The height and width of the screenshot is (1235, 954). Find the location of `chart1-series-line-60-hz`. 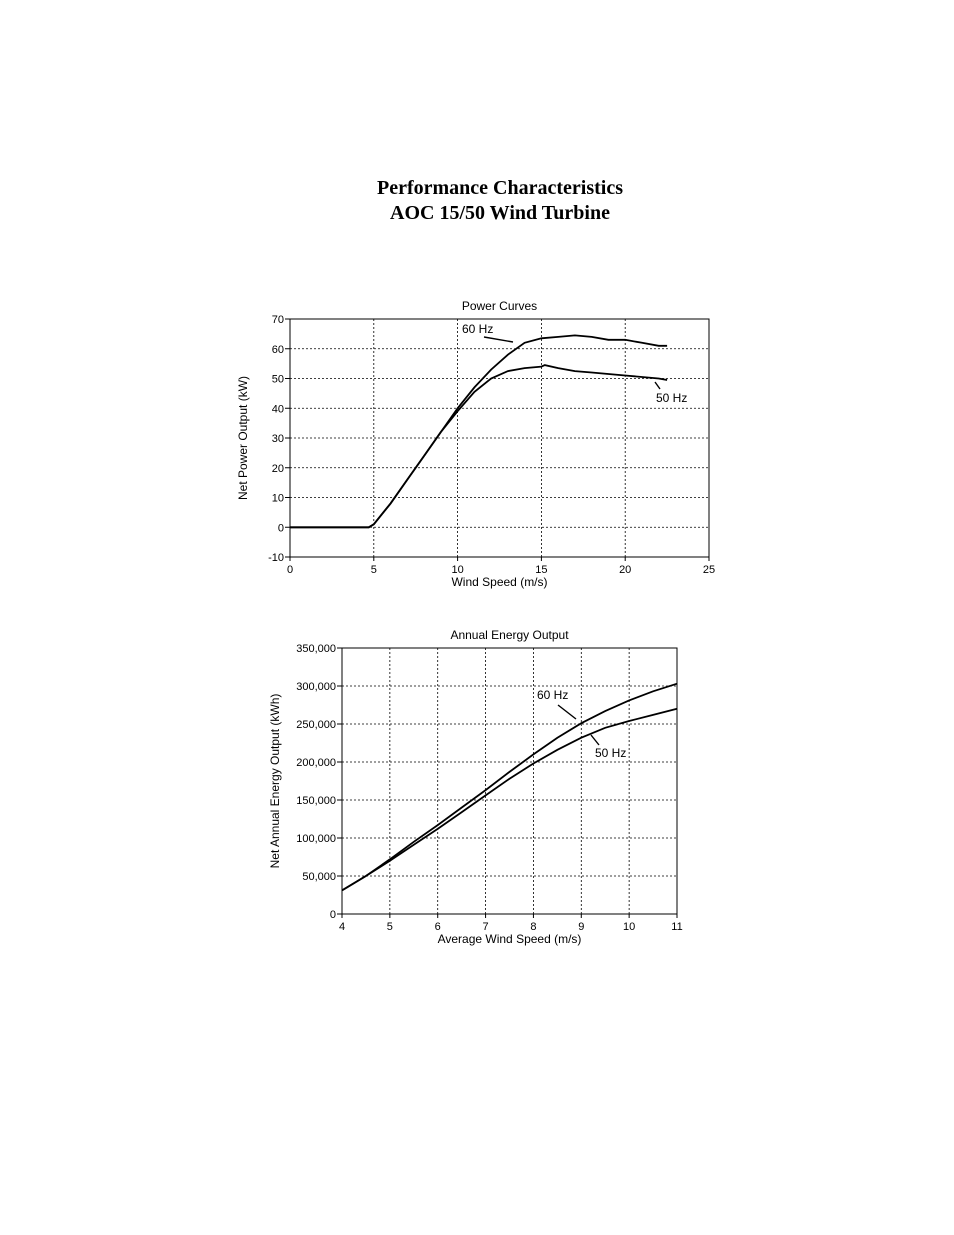

chart1-series-line-60-hz is located at coordinates (479, 431).